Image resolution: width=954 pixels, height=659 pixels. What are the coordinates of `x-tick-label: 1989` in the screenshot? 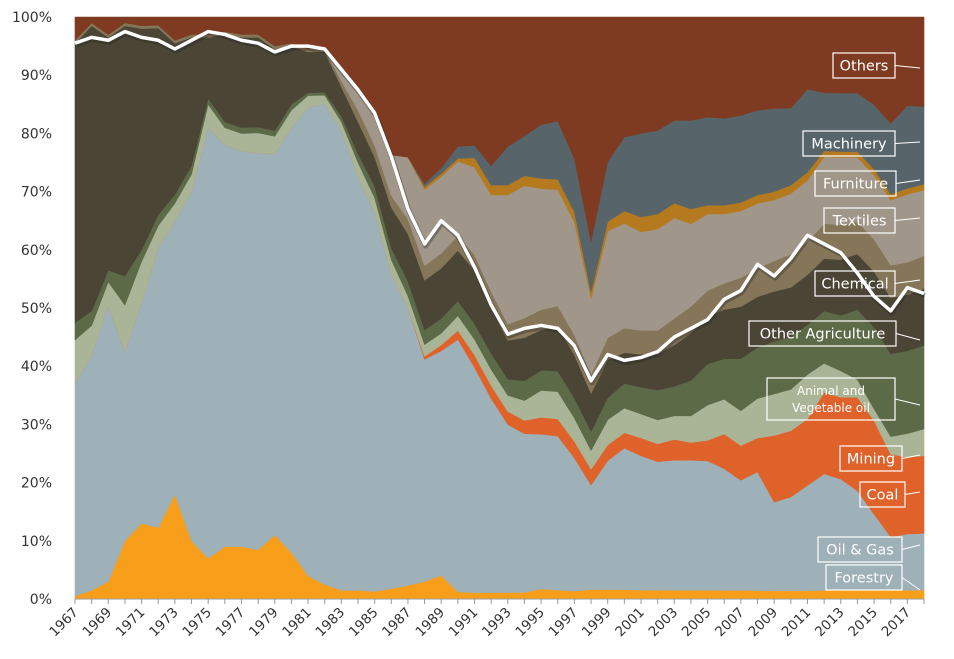 It's located at (430, 623).